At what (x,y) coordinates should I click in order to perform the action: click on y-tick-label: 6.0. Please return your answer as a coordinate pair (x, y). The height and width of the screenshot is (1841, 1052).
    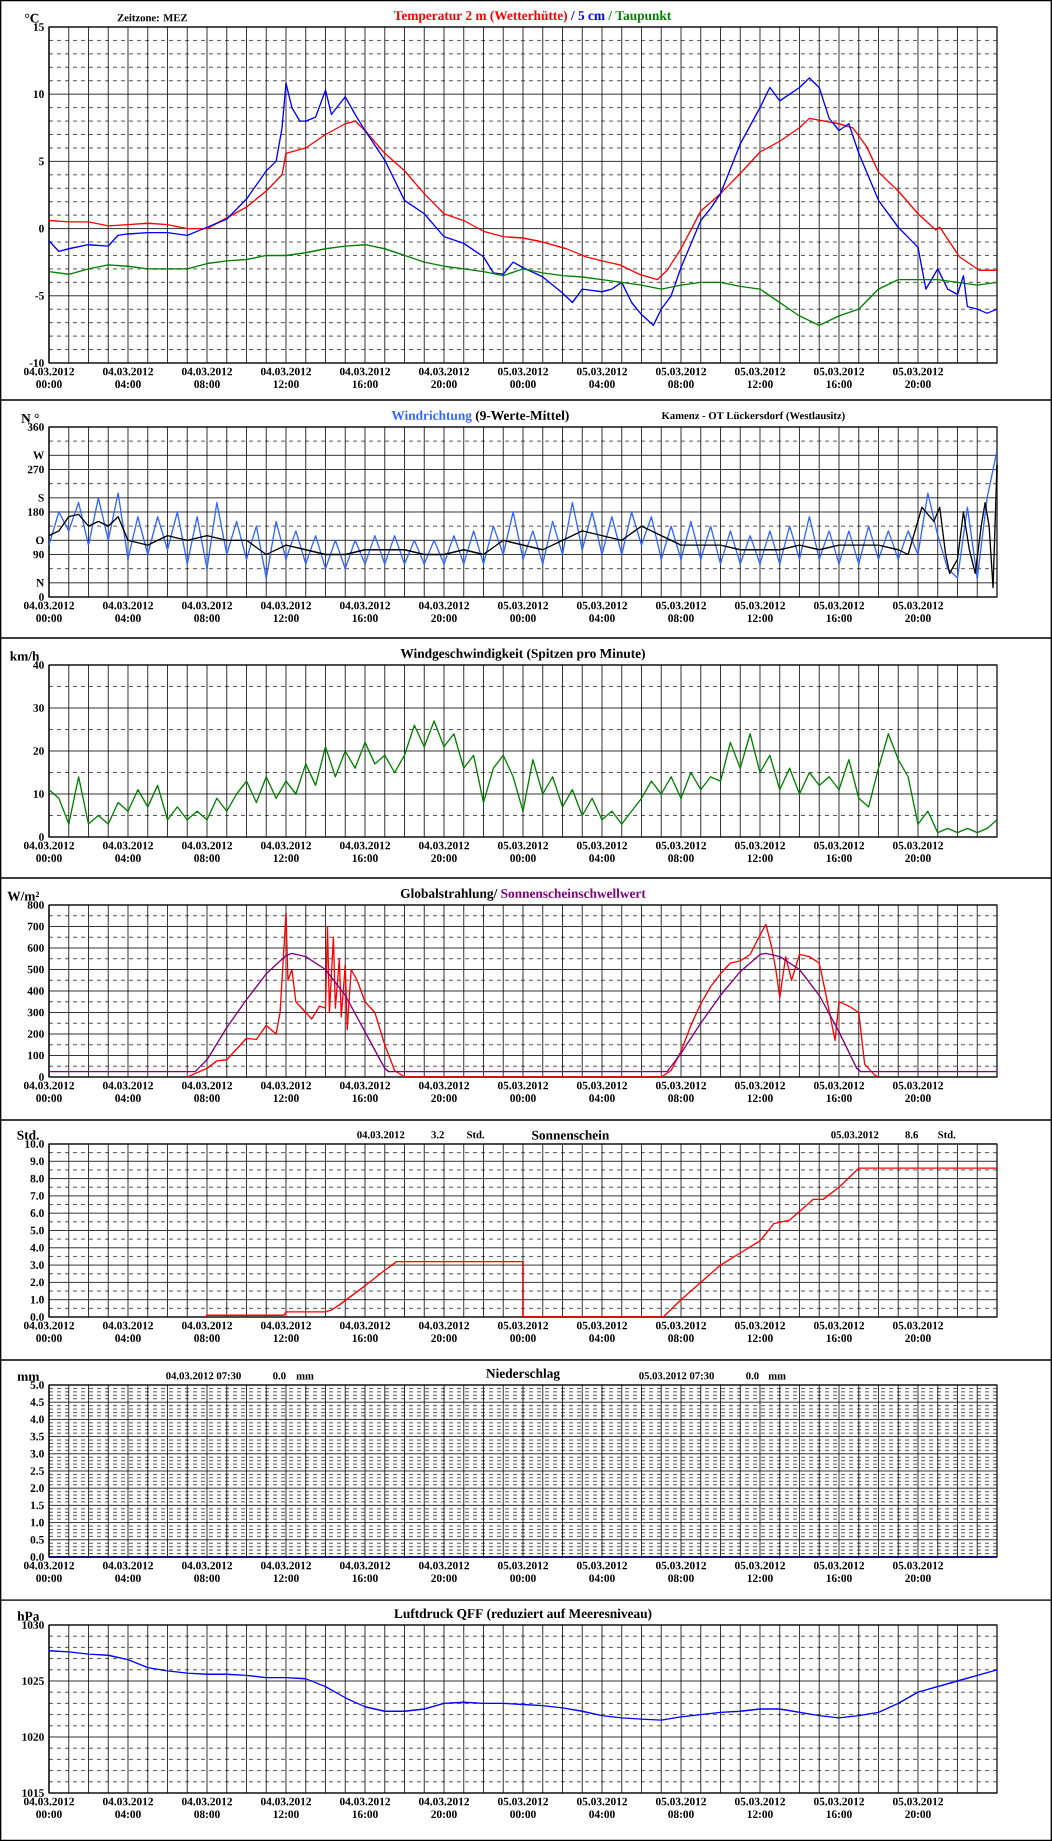
    Looking at the image, I should click on (37, 1213).